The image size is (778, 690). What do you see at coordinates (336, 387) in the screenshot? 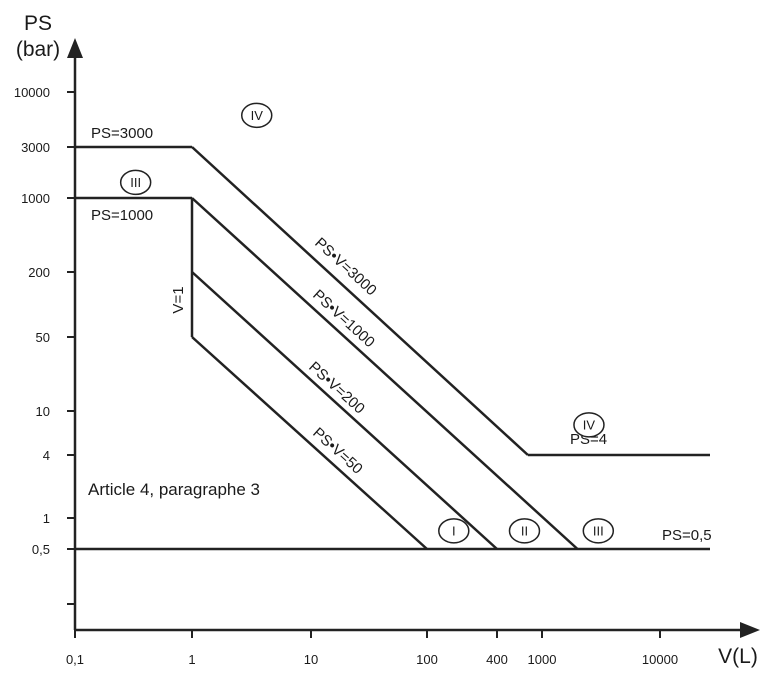
I see `label-psv-200: PS•V=200` at bounding box center [336, 387].